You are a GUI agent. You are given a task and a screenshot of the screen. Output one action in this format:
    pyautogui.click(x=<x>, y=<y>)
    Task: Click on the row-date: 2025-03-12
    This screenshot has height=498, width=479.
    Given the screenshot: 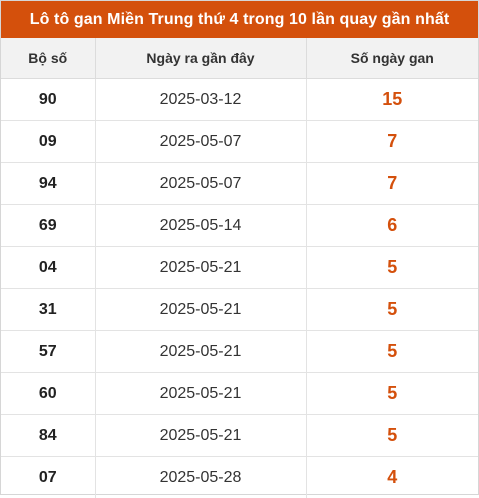 What is the action you would take?
    pyautogui.click(x=200, y=100)
    